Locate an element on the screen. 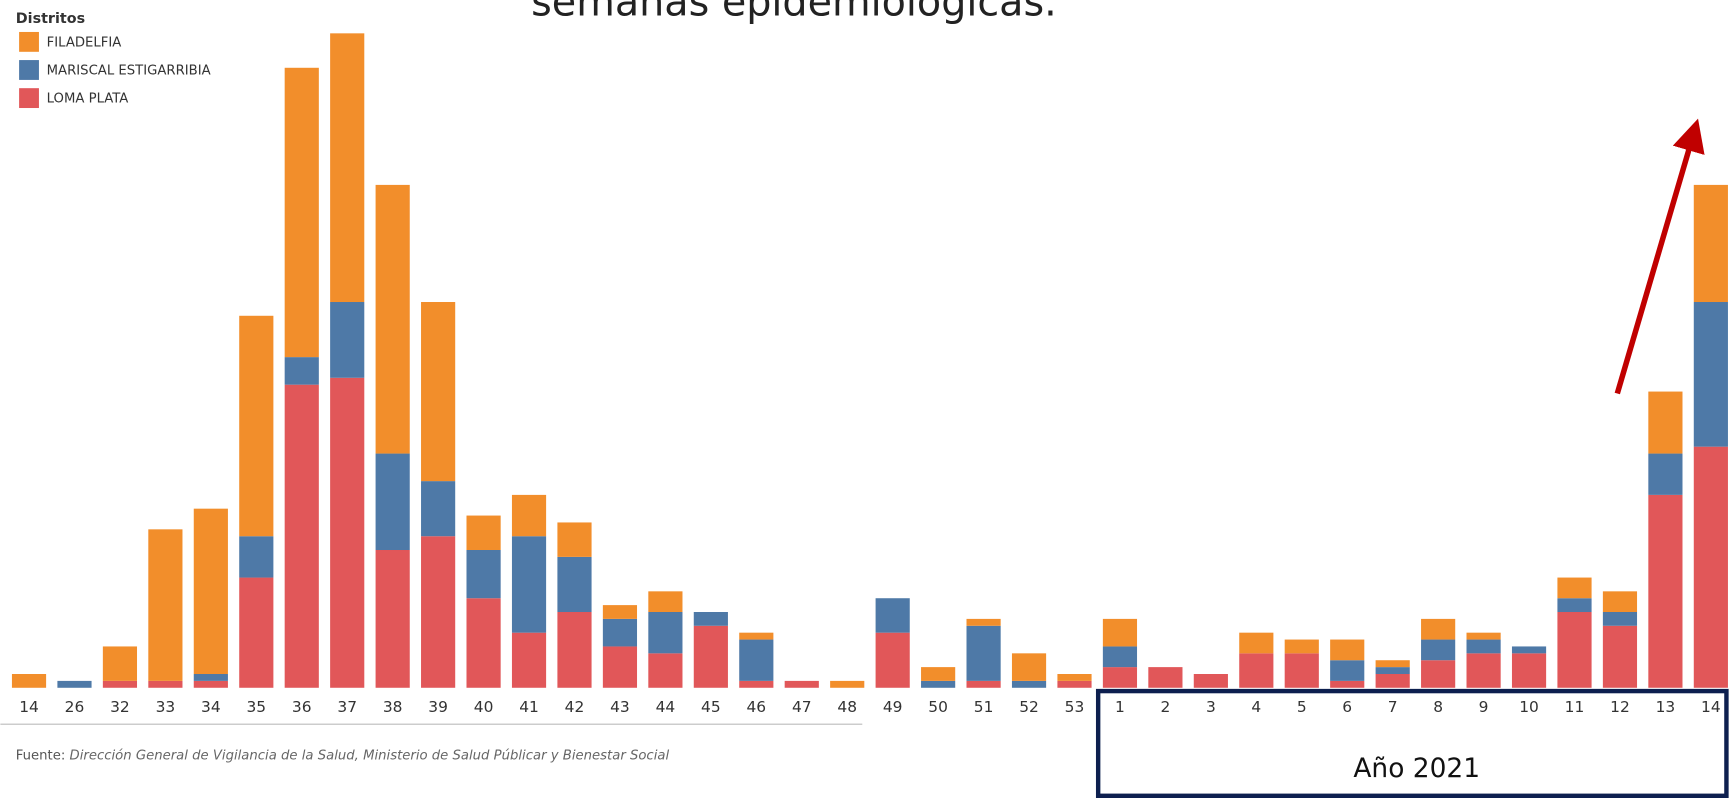  x-tick-label: 10 is located at coordinates (1529, 707).